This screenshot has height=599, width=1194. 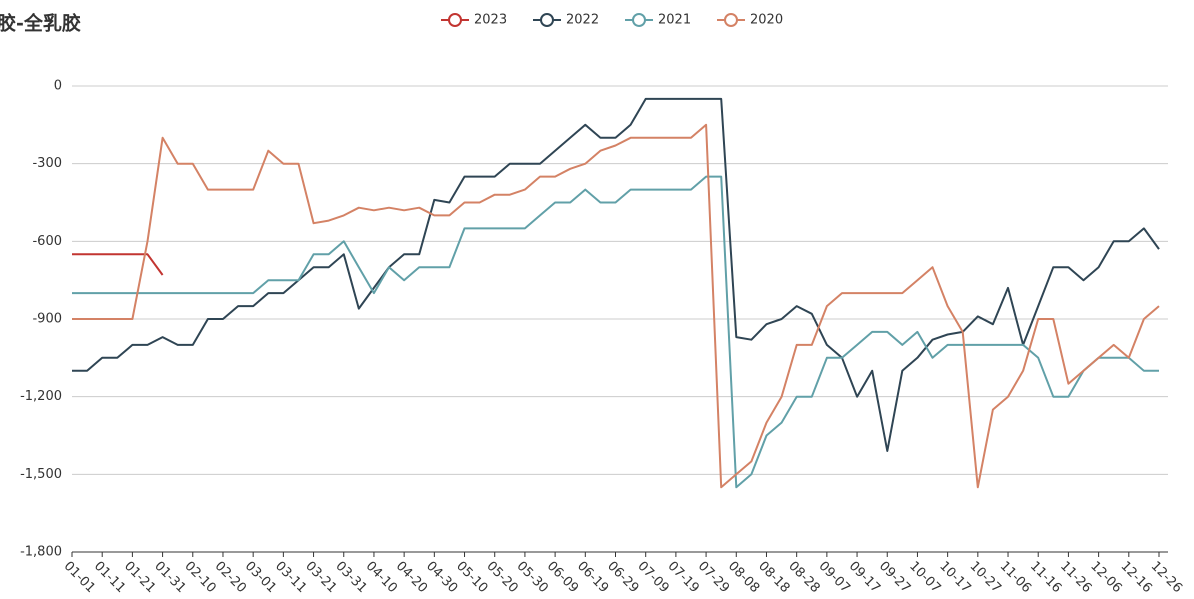 What do you see at coordinates (471, 577) in the screenshot?
I see `x-tick-label: 05-10` at bounding box center [471, 577].